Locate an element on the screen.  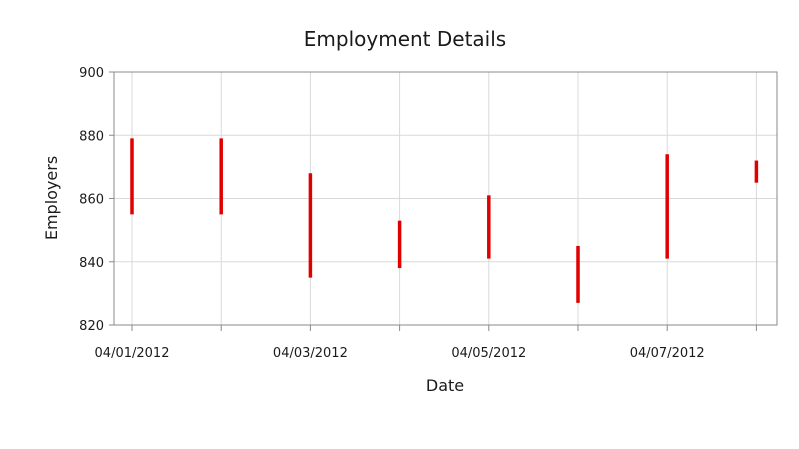
y-tick-label: 880 is located at coordinates (91, 136).